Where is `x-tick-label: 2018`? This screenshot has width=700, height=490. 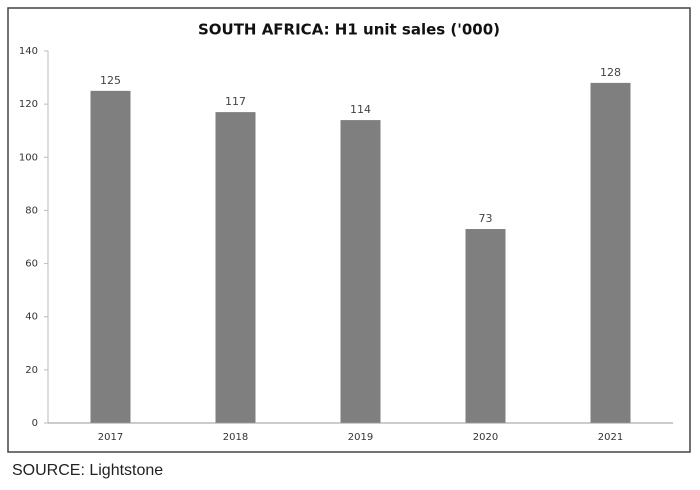
x-tick-label: 2018 is located at coordinates (235, 437).